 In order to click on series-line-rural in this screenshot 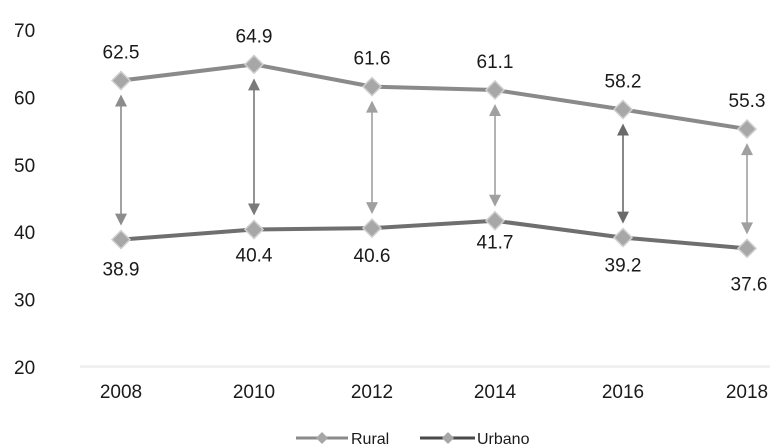, I will do `click(434, 97)`.